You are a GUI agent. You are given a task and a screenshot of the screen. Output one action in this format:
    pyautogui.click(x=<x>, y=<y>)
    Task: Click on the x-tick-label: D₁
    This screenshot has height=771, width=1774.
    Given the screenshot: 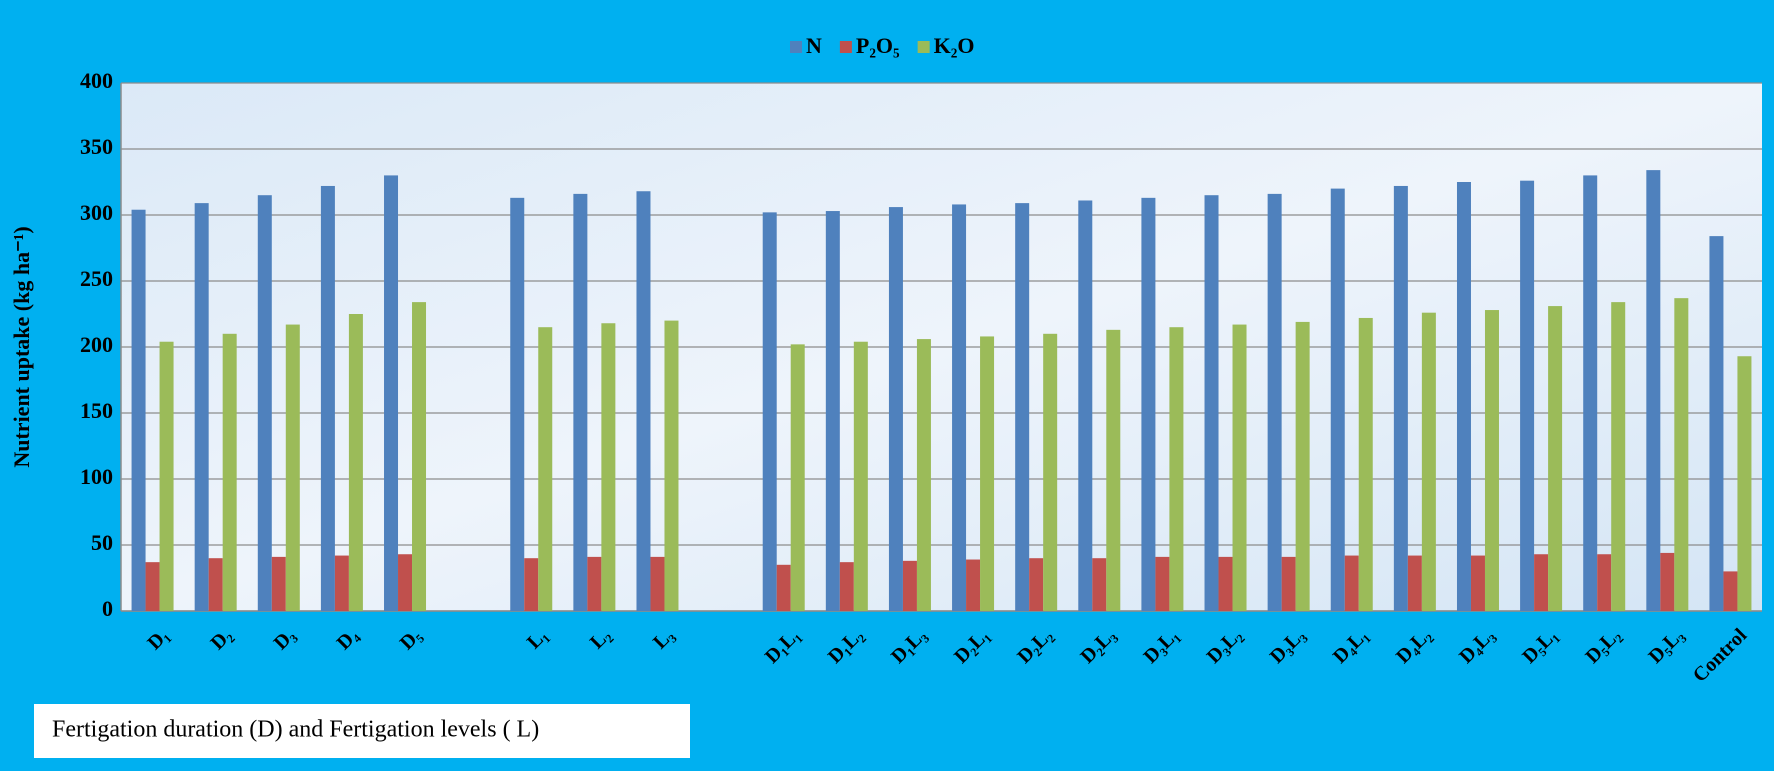 What is the action you would take?
    pyautogui.click(x=158, y=639)
    